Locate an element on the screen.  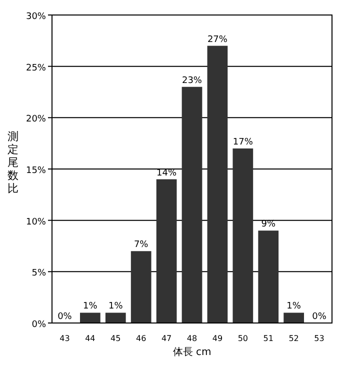
data-label: 7% is located at coordinates (141, 245).